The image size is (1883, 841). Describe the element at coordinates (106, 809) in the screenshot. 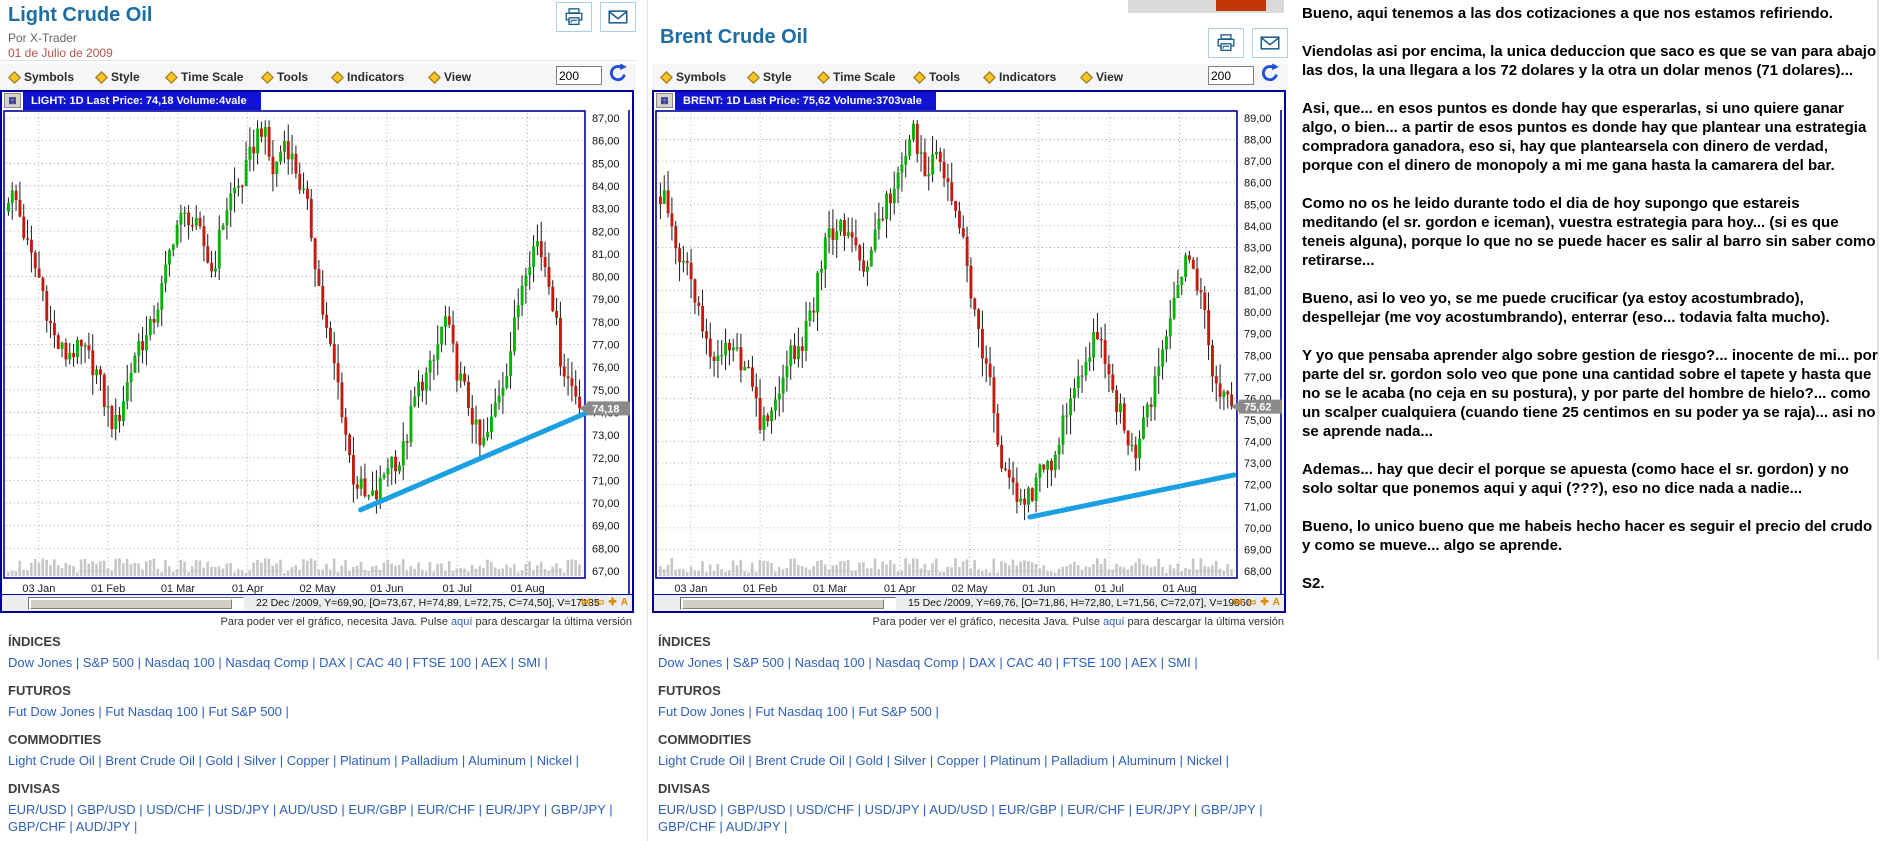

I see `market-link: GBP/USD` at that location.